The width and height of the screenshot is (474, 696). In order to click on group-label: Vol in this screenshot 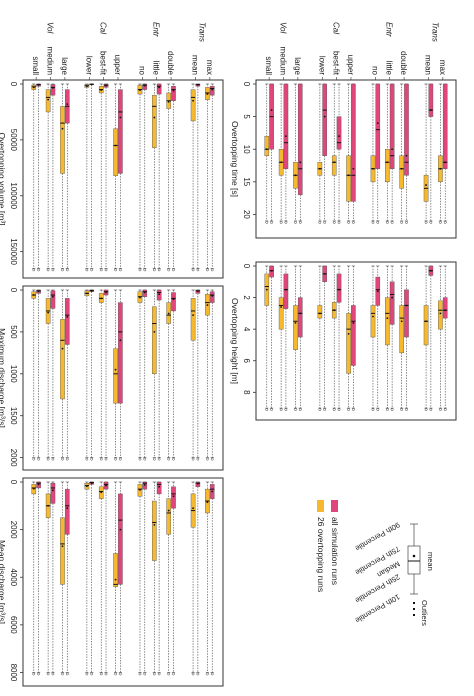, I will do `click(283, 27)`.